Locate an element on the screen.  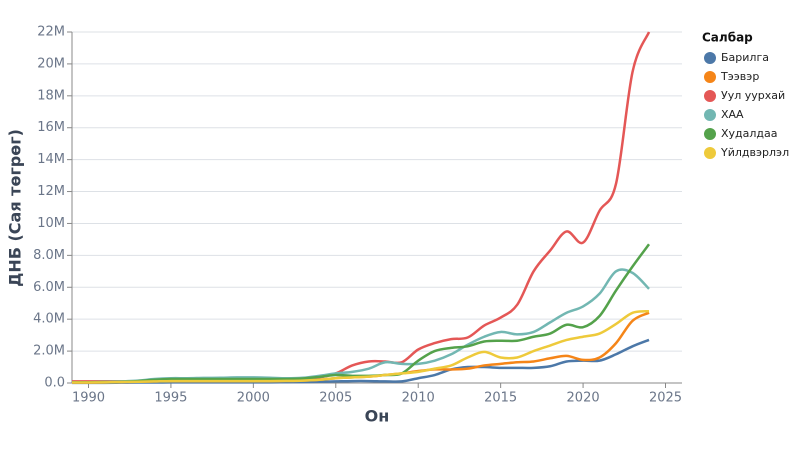
y-tick-label: 18M is located at coordinates (51, 95).